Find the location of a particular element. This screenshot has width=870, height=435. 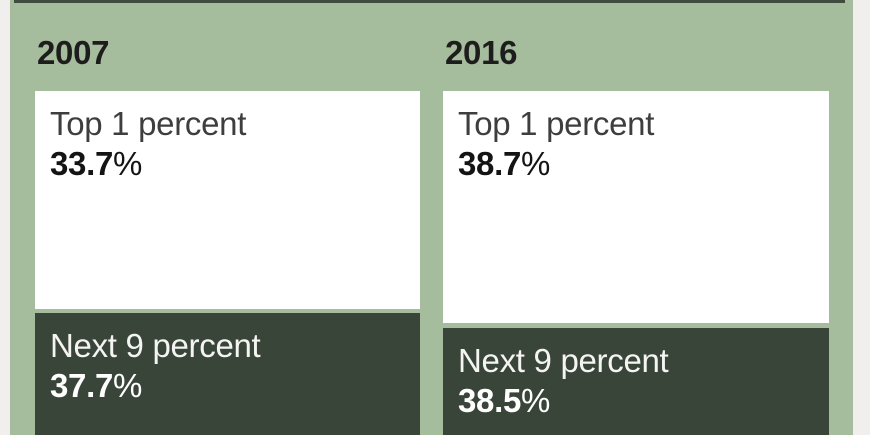

bar-segment-next9-2007: Next 9 percent 37.7% is located at coordinates (227, 374).